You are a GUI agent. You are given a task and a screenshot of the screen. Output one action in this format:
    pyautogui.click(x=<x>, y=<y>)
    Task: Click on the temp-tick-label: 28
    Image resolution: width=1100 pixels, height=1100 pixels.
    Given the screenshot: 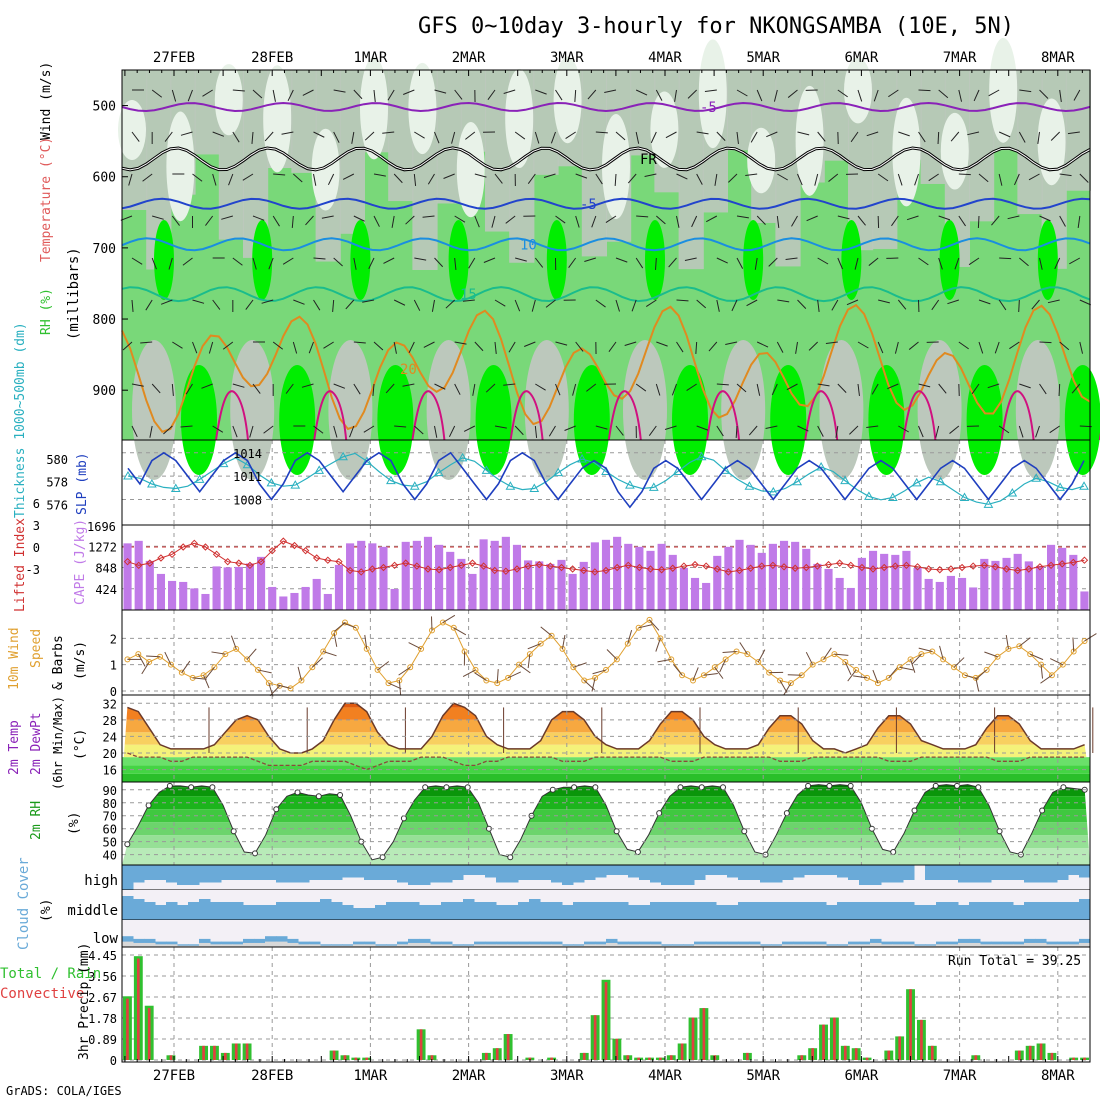 What is the action you would take?
    pyautogui.click(x=110, y=721)
    